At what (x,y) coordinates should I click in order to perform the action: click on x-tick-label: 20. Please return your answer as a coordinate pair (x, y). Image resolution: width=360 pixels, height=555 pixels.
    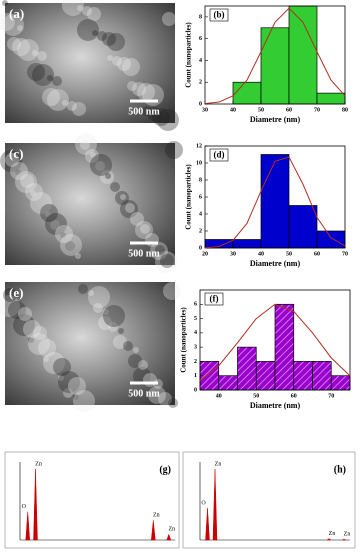
    Looking at the image, I should click on (205, 254).